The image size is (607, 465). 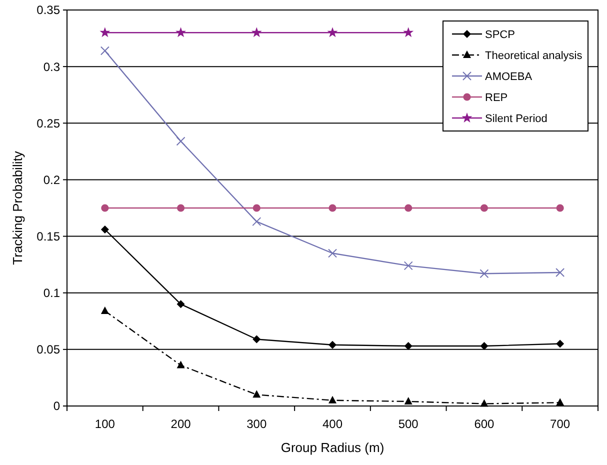 I want to click on y-tick-label: 0.35, so click(x=48, y=10).